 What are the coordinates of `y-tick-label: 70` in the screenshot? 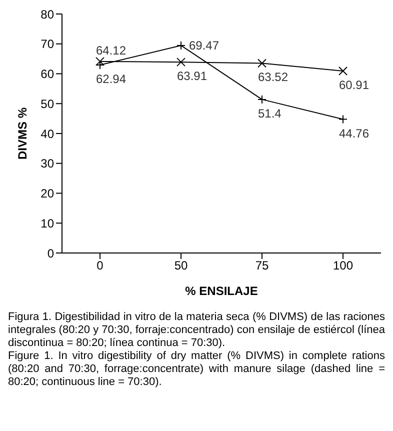 It's located at (47, 44).